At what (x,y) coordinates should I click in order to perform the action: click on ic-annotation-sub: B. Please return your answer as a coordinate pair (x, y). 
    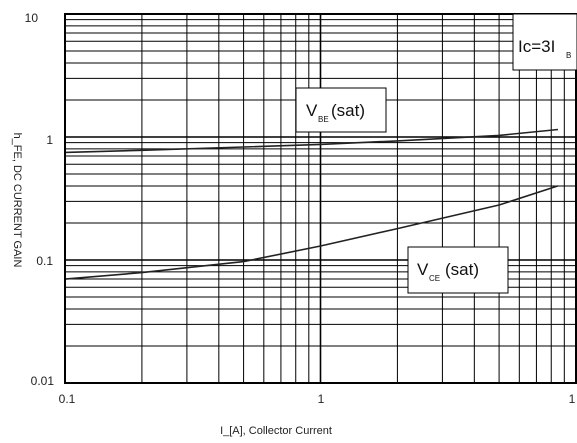
    Looking at the image, I should click on (568, 55).